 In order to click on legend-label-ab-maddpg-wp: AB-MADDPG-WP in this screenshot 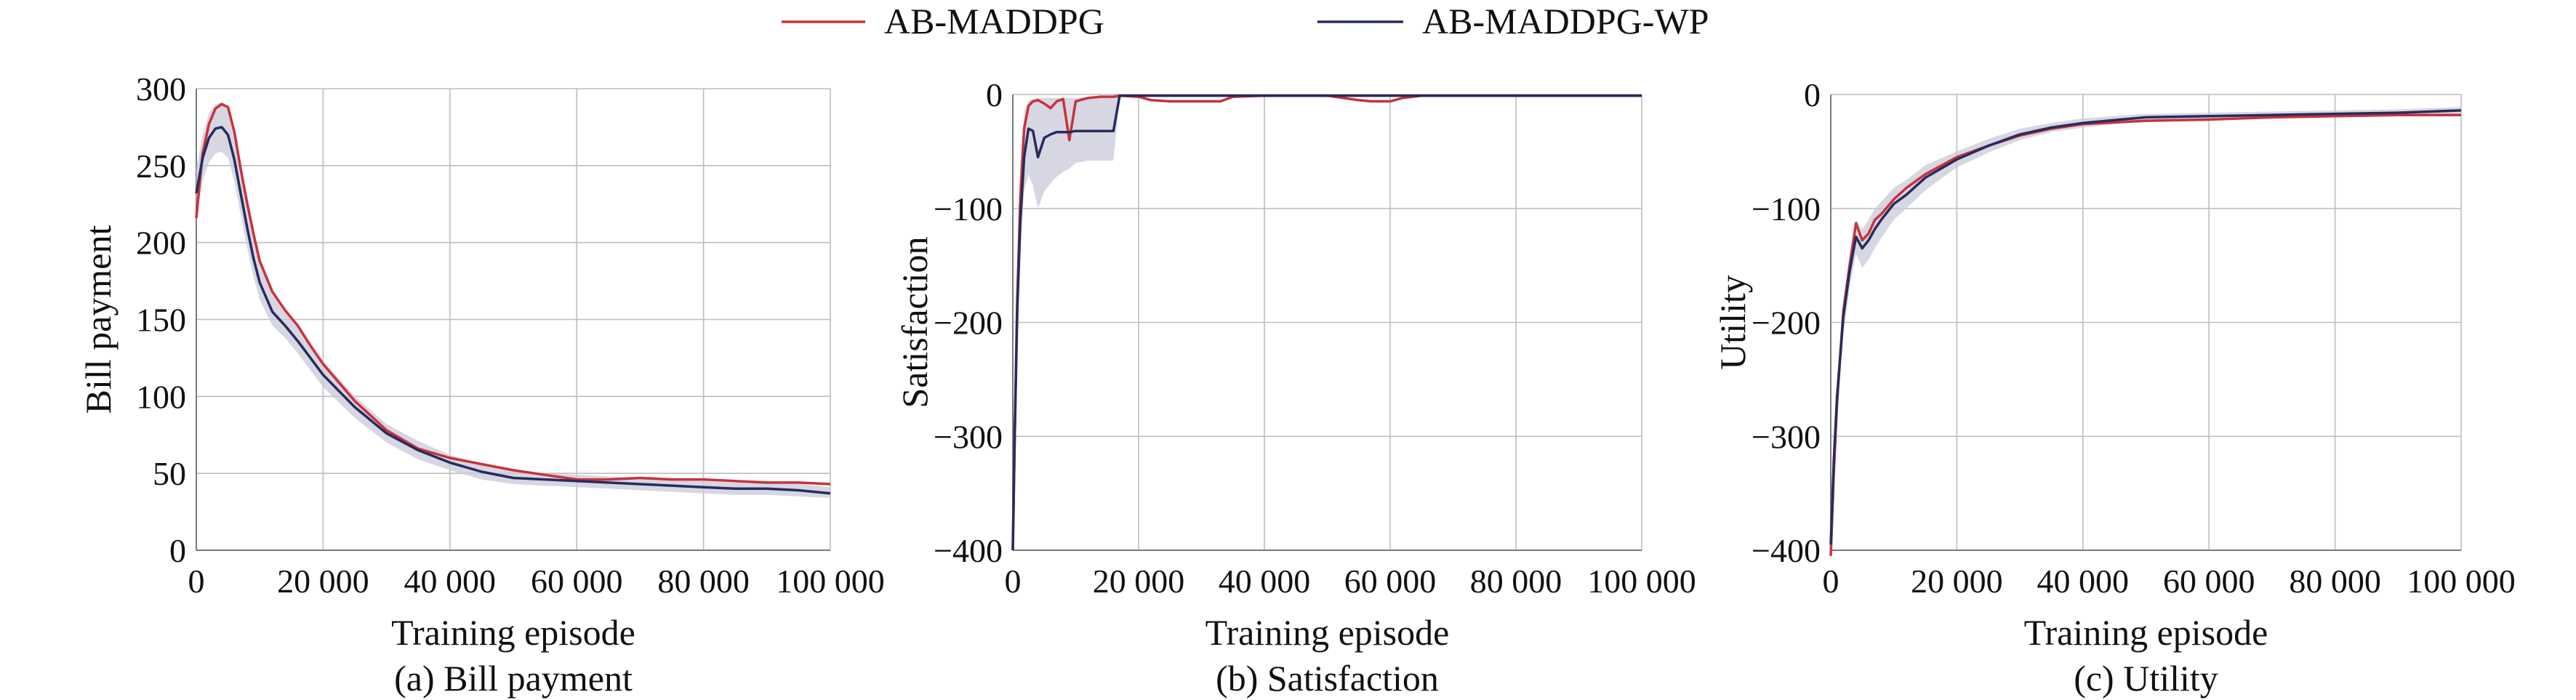, I will do `click(1565, 21)`.